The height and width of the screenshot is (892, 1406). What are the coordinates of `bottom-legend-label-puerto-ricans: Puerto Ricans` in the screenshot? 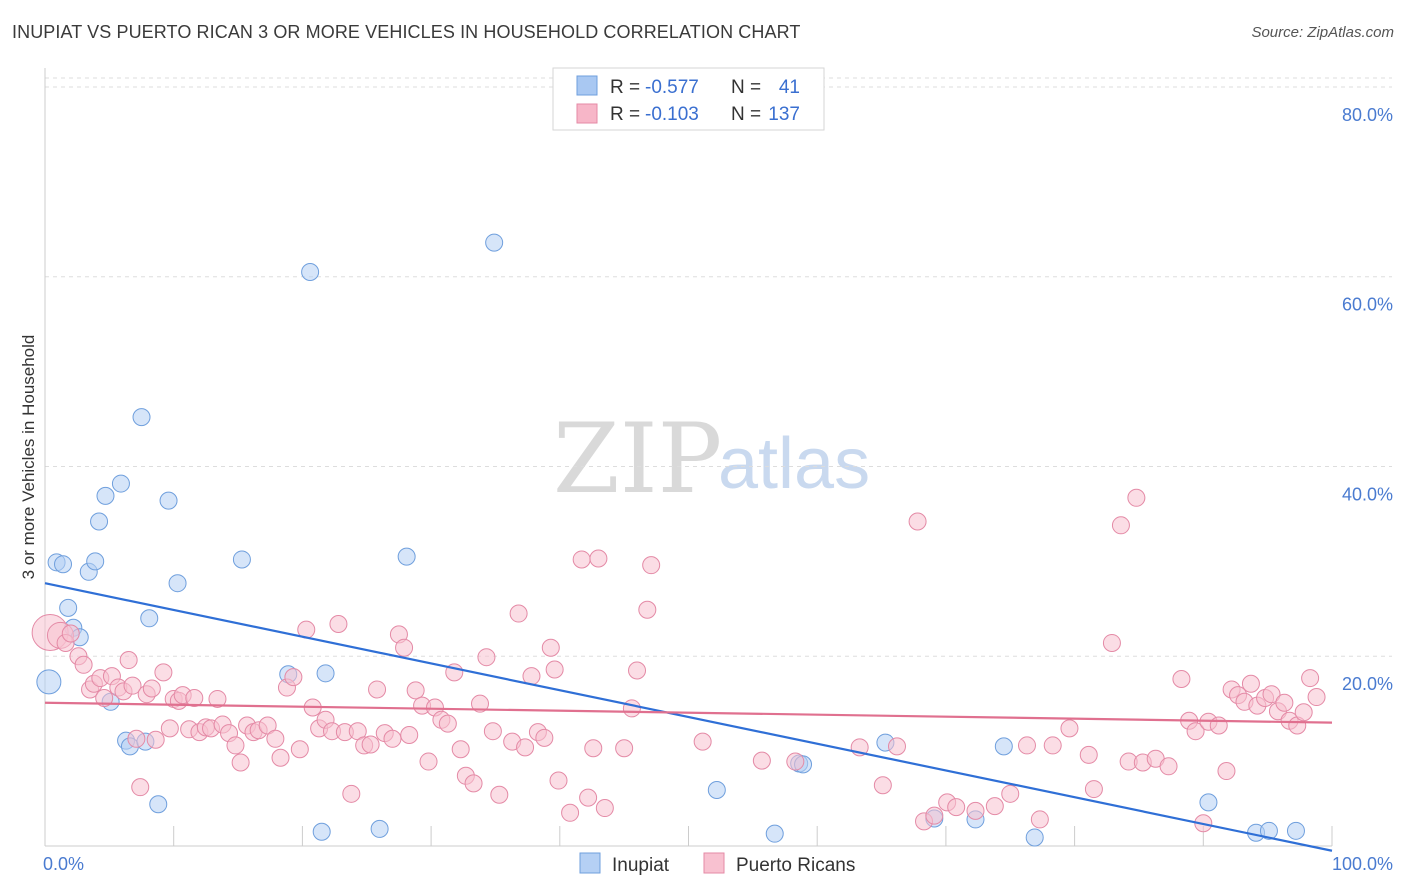 It's located at (795, 865).